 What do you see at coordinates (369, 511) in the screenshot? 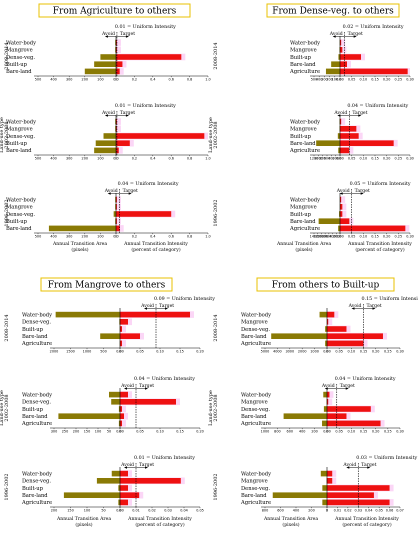
I see `intensity-tick-label: 0.04` at bounding box center [369, 511].